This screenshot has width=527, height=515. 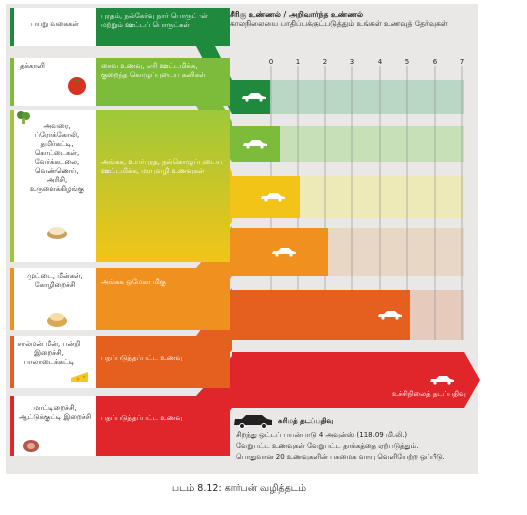 I want to click on tick-label: 0, so click(x=271, y=62).